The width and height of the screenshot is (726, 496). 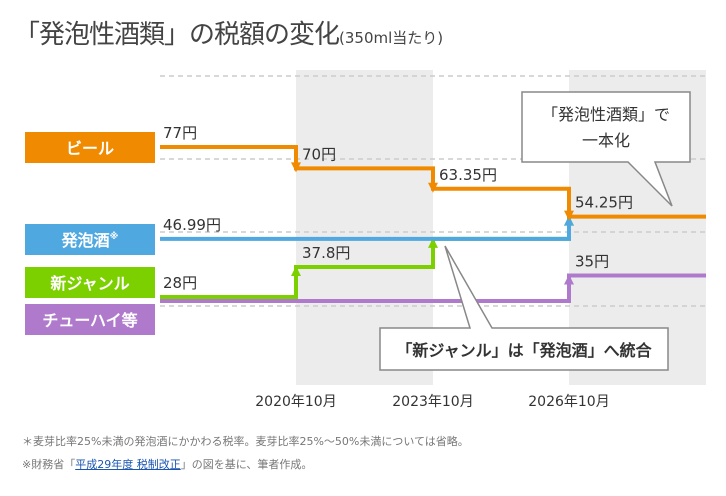 I want to click on series-label: ビール, so click(x=90, y=148).